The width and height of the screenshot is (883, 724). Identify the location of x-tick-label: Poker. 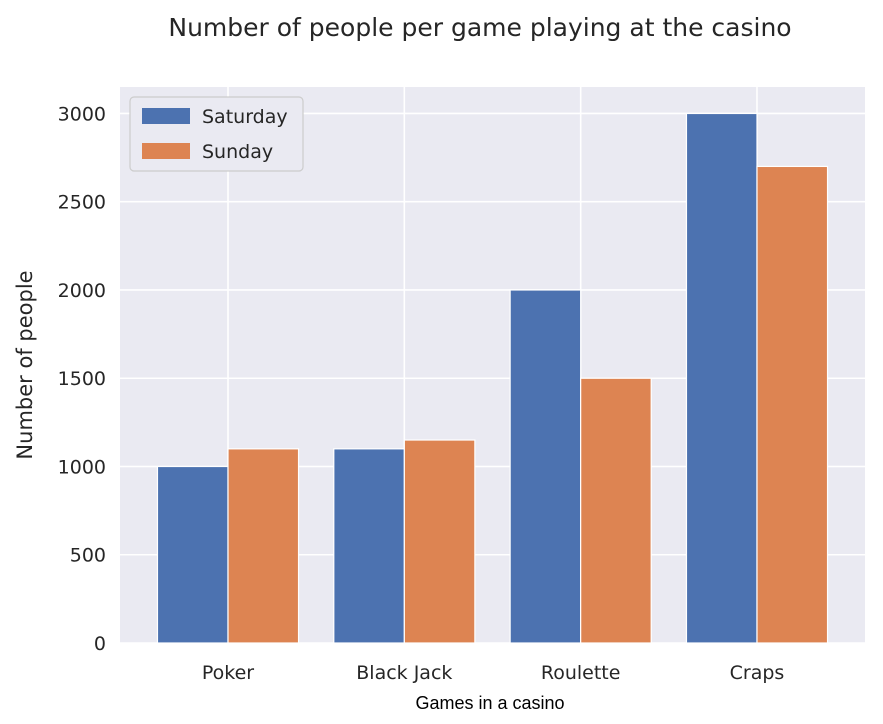
(228, 673).